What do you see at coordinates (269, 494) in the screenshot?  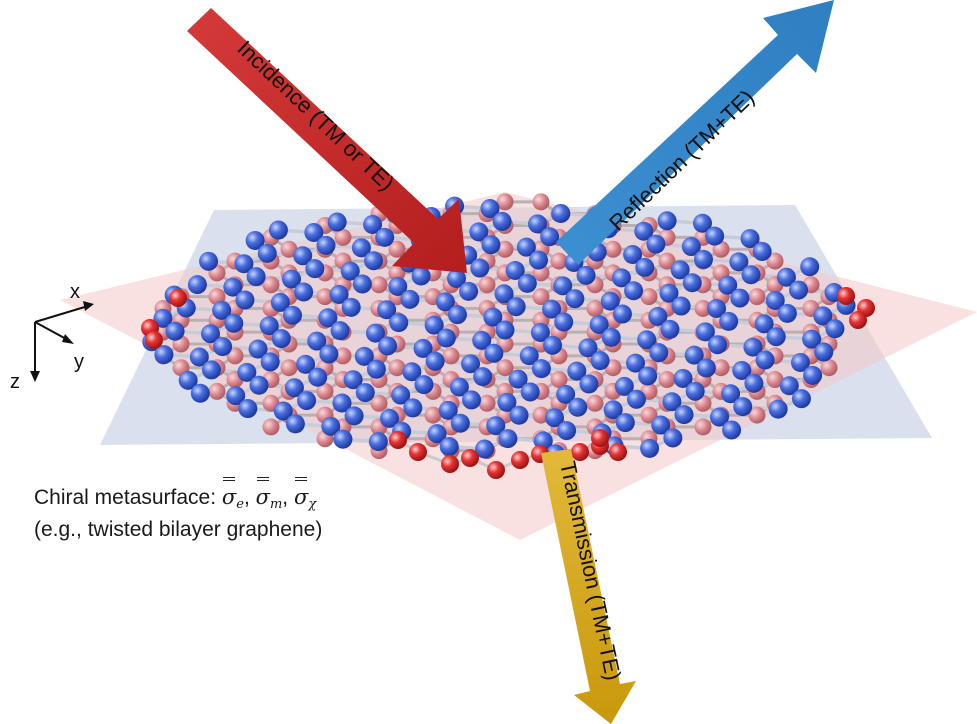 I see `sigma-m-symbol: σm` at bounding box center [269, 494].